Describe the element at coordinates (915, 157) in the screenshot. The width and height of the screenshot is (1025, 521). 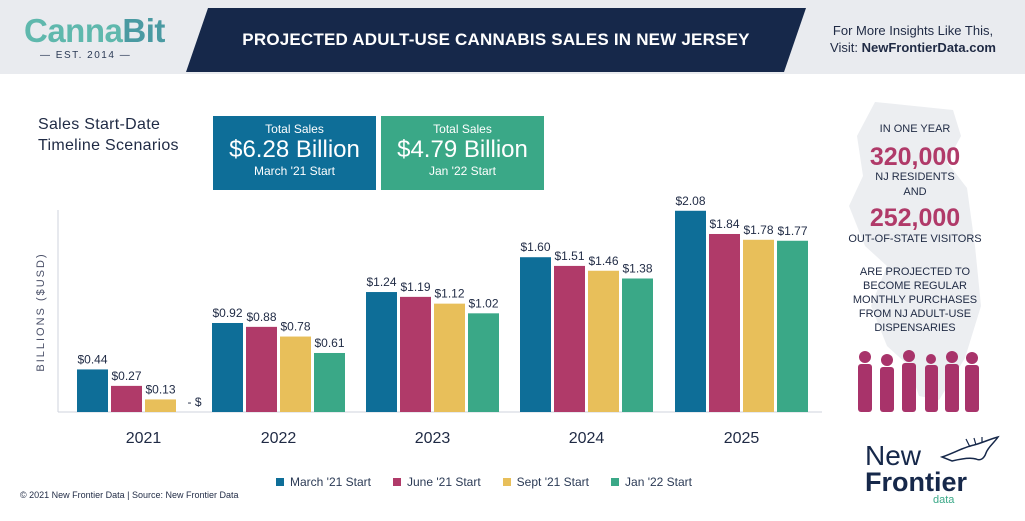
I see `residents-value: 320,000` at that location.